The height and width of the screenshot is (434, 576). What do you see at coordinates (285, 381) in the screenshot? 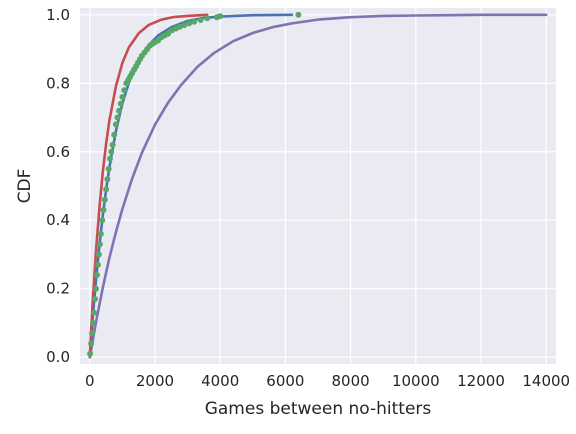
I see `x-tick-label: 6000` at bounding box center [285, 381].